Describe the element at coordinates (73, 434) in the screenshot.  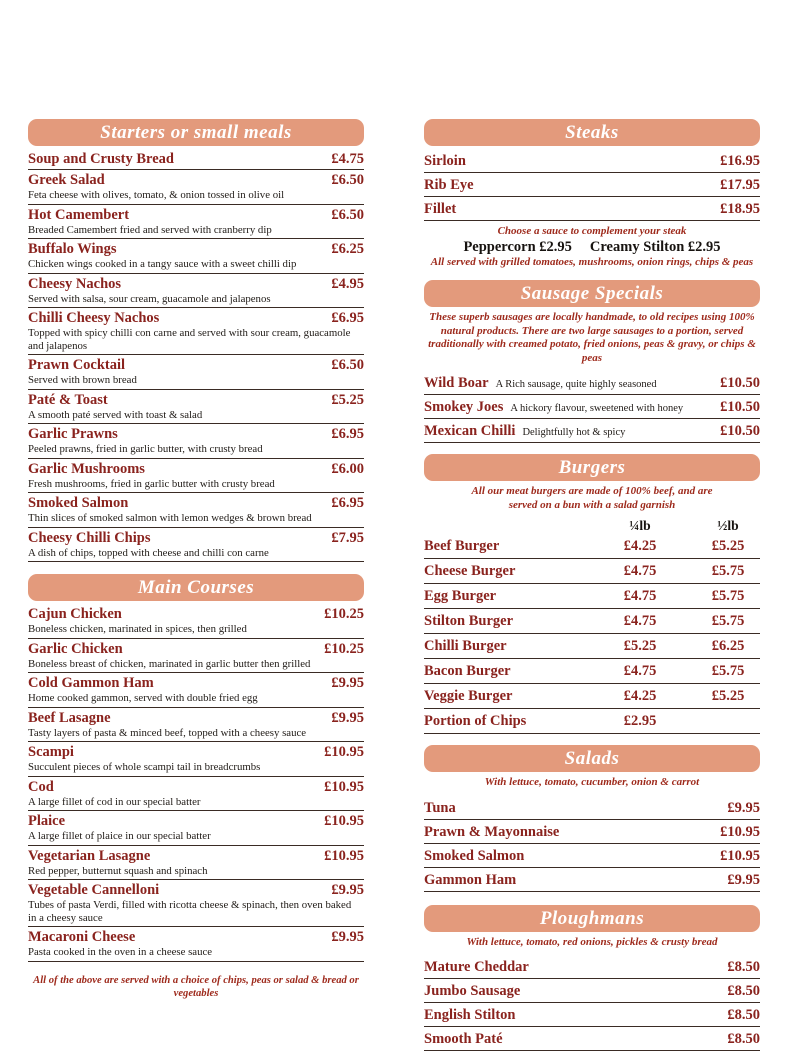
I see `item-name: Garlic Prawns` at that location.